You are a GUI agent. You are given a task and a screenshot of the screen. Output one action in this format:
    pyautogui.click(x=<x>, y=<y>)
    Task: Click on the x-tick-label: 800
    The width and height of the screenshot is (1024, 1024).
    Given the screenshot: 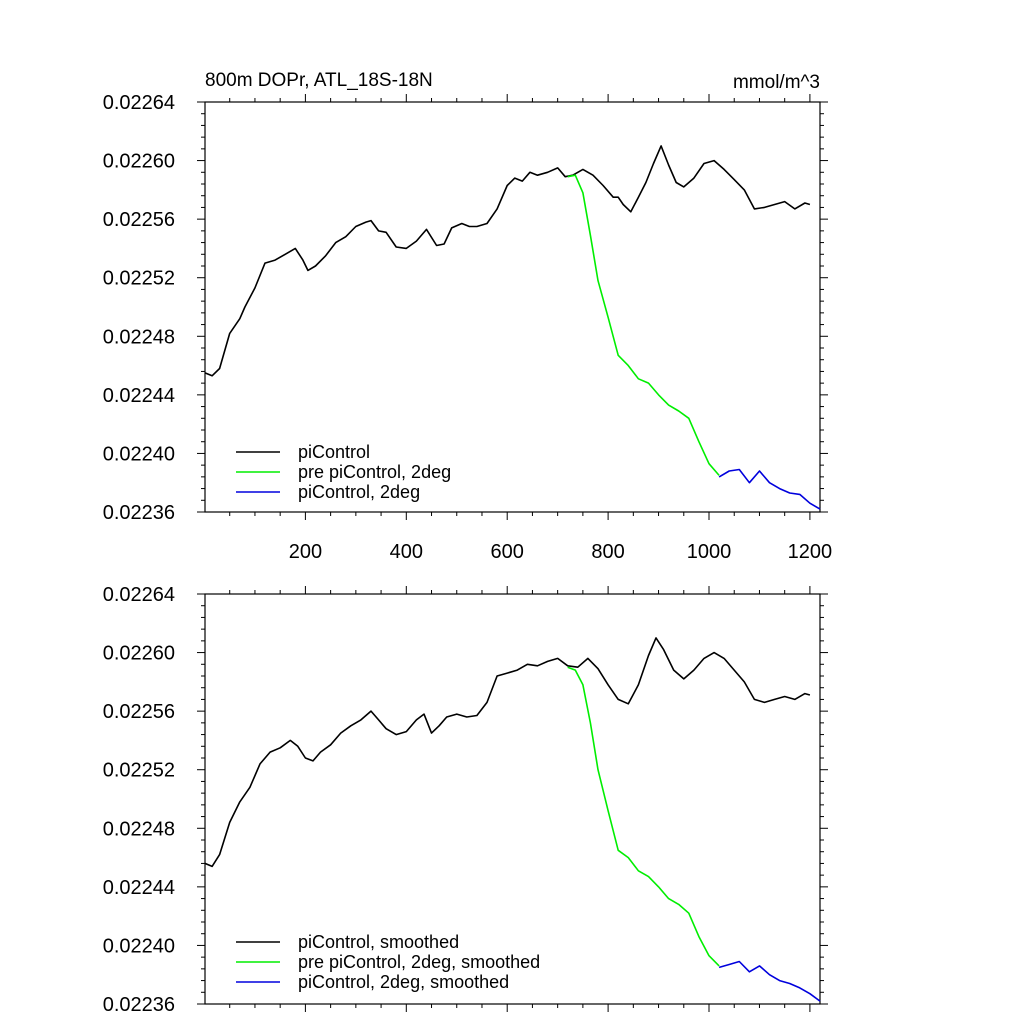 What is the action you would take?
    pyautogui.click(x=607, y=552)
    